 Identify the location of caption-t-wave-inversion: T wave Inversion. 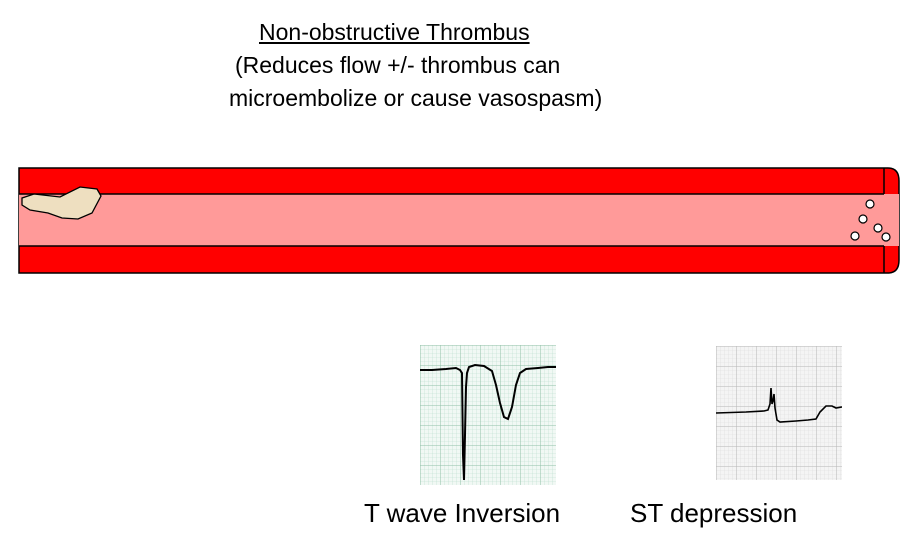
(462, 513).